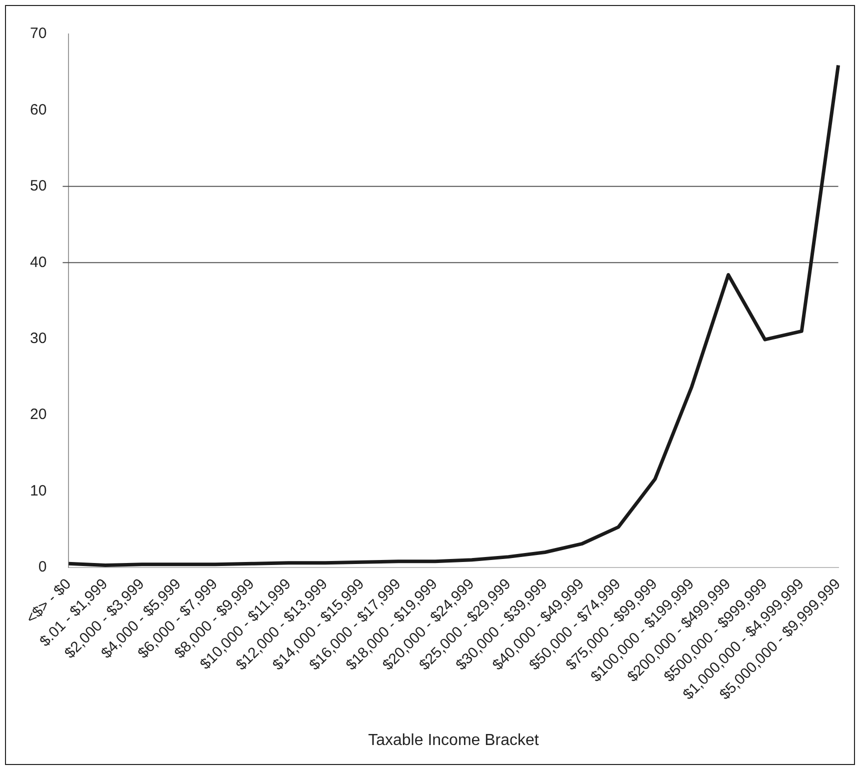 The image size is (862, 773). Describe the element at coordinates (38, 109) in the screenshot. I see `y-tick-label: 60` at that location.